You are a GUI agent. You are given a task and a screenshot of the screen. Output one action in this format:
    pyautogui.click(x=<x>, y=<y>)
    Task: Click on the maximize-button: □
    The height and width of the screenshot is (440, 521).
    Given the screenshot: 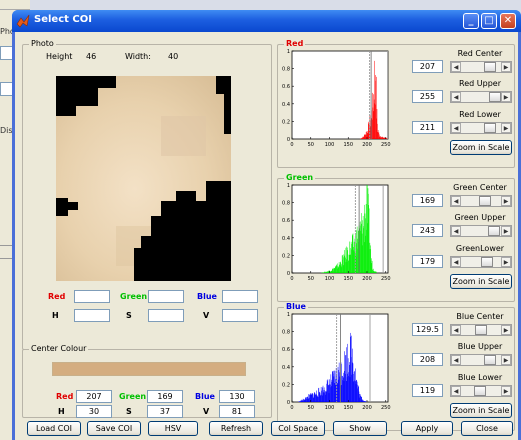 What is the action you would take?
    pyautogui.click(x=489, y=21)
    